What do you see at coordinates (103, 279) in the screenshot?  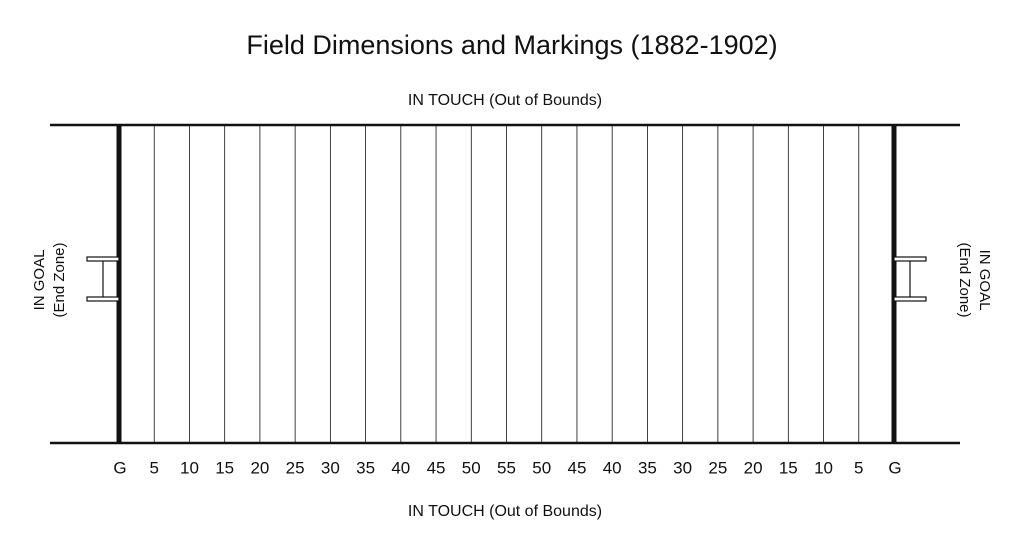 I see `left-goal-post` at bounding box center [103, 279].